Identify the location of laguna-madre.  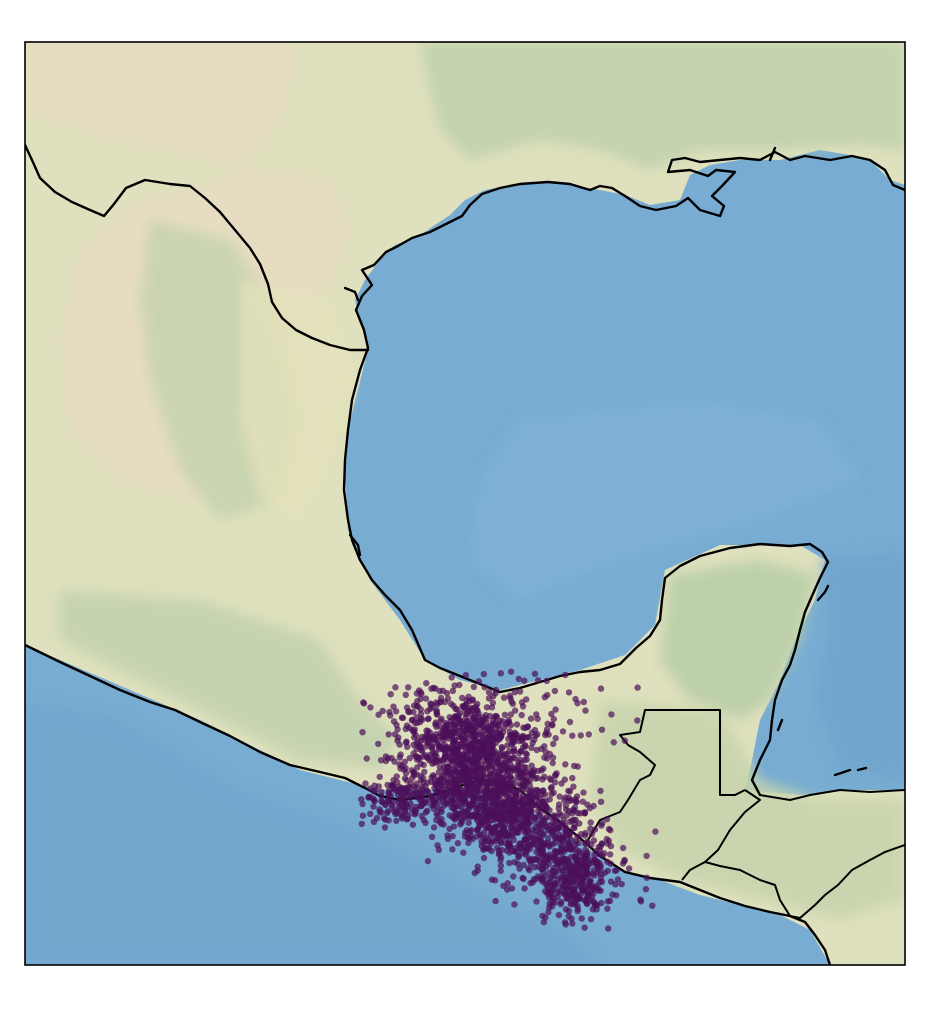
(351, 294).